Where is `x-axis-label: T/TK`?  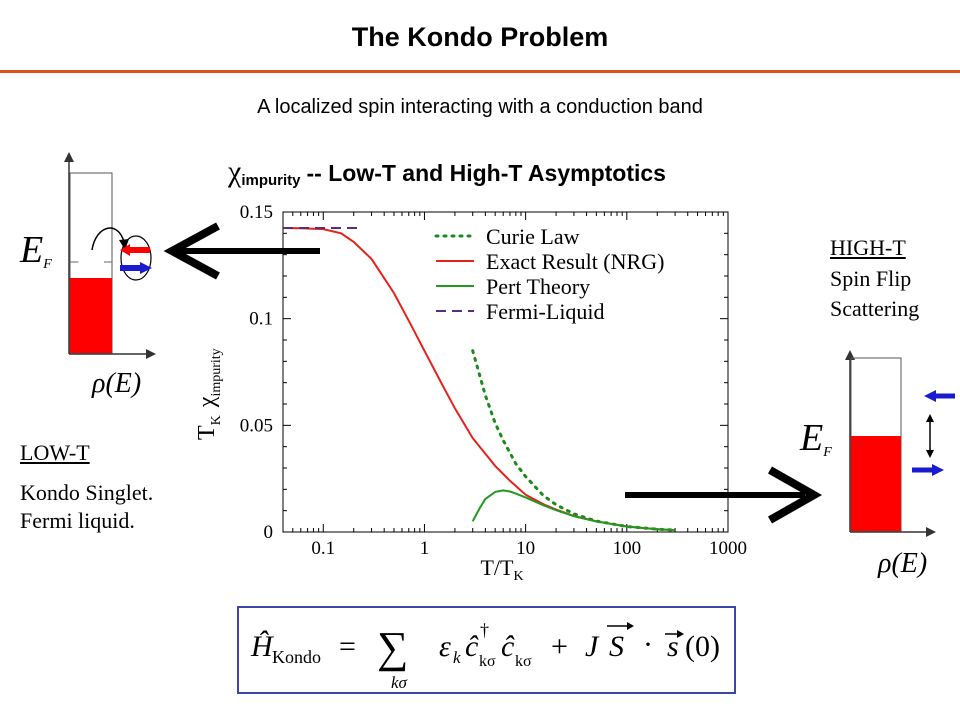
x-axis-label: T/TK is located at coordinates (501, 569).